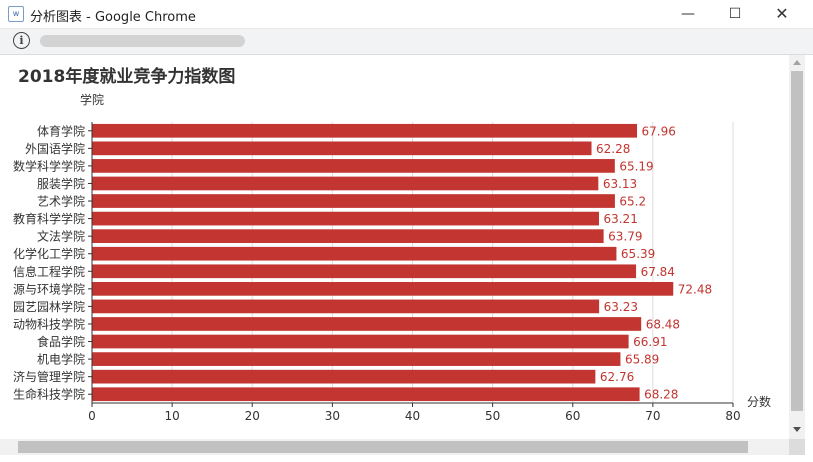 This screenshot has height=462, width=813. Describe the element at coordinates (49, 165) in the screenshot. I see `category-label: 数学科学学院` at that location.